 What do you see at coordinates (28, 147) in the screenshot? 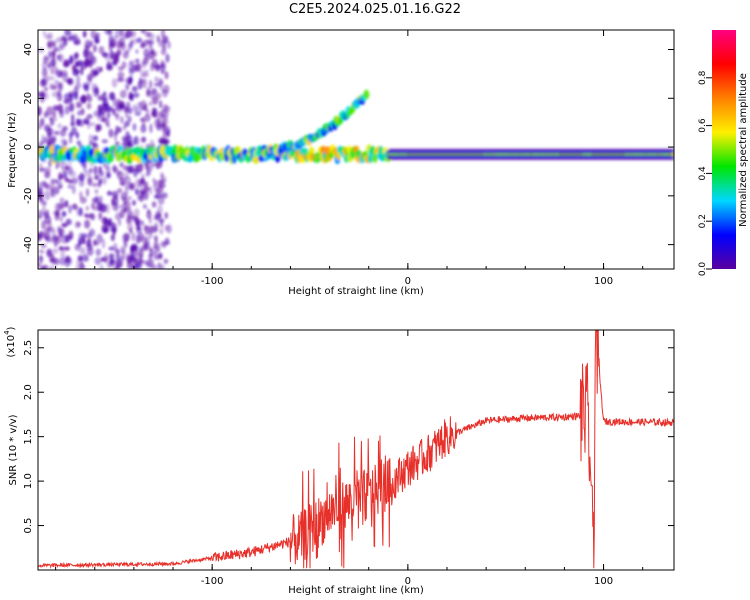
I see `spectrogram-y-tick-label: 0` at bounding box center [28, 147].